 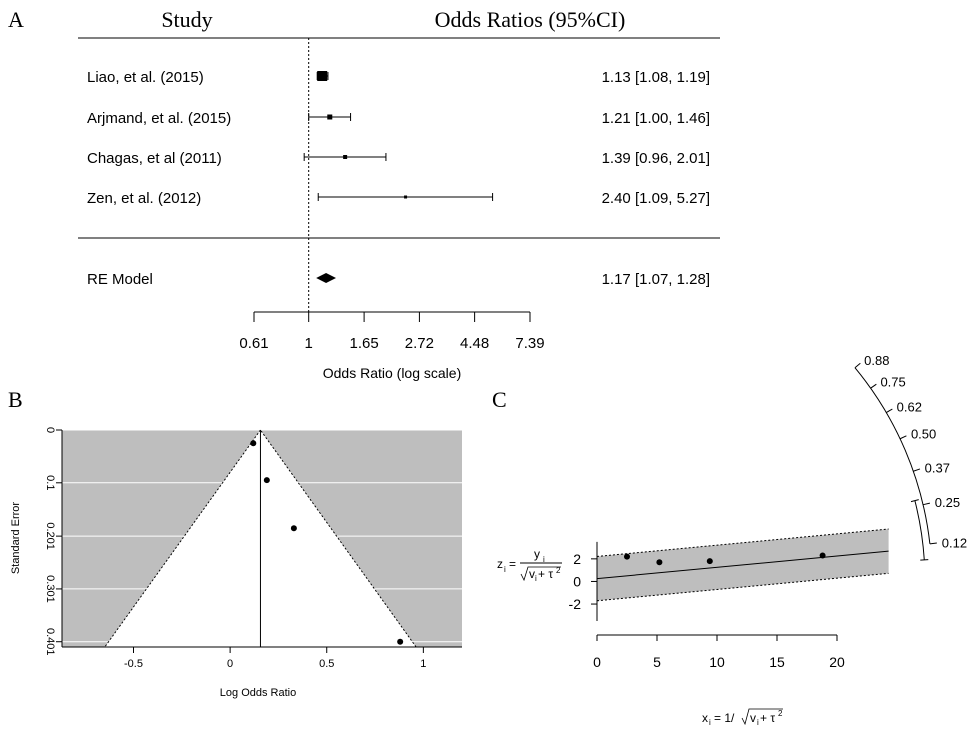 What do you see at coordinates (767, 718) in the screenshot?
I see `formula-x-plus-tau: + τ` at bounding box center [767, 718].